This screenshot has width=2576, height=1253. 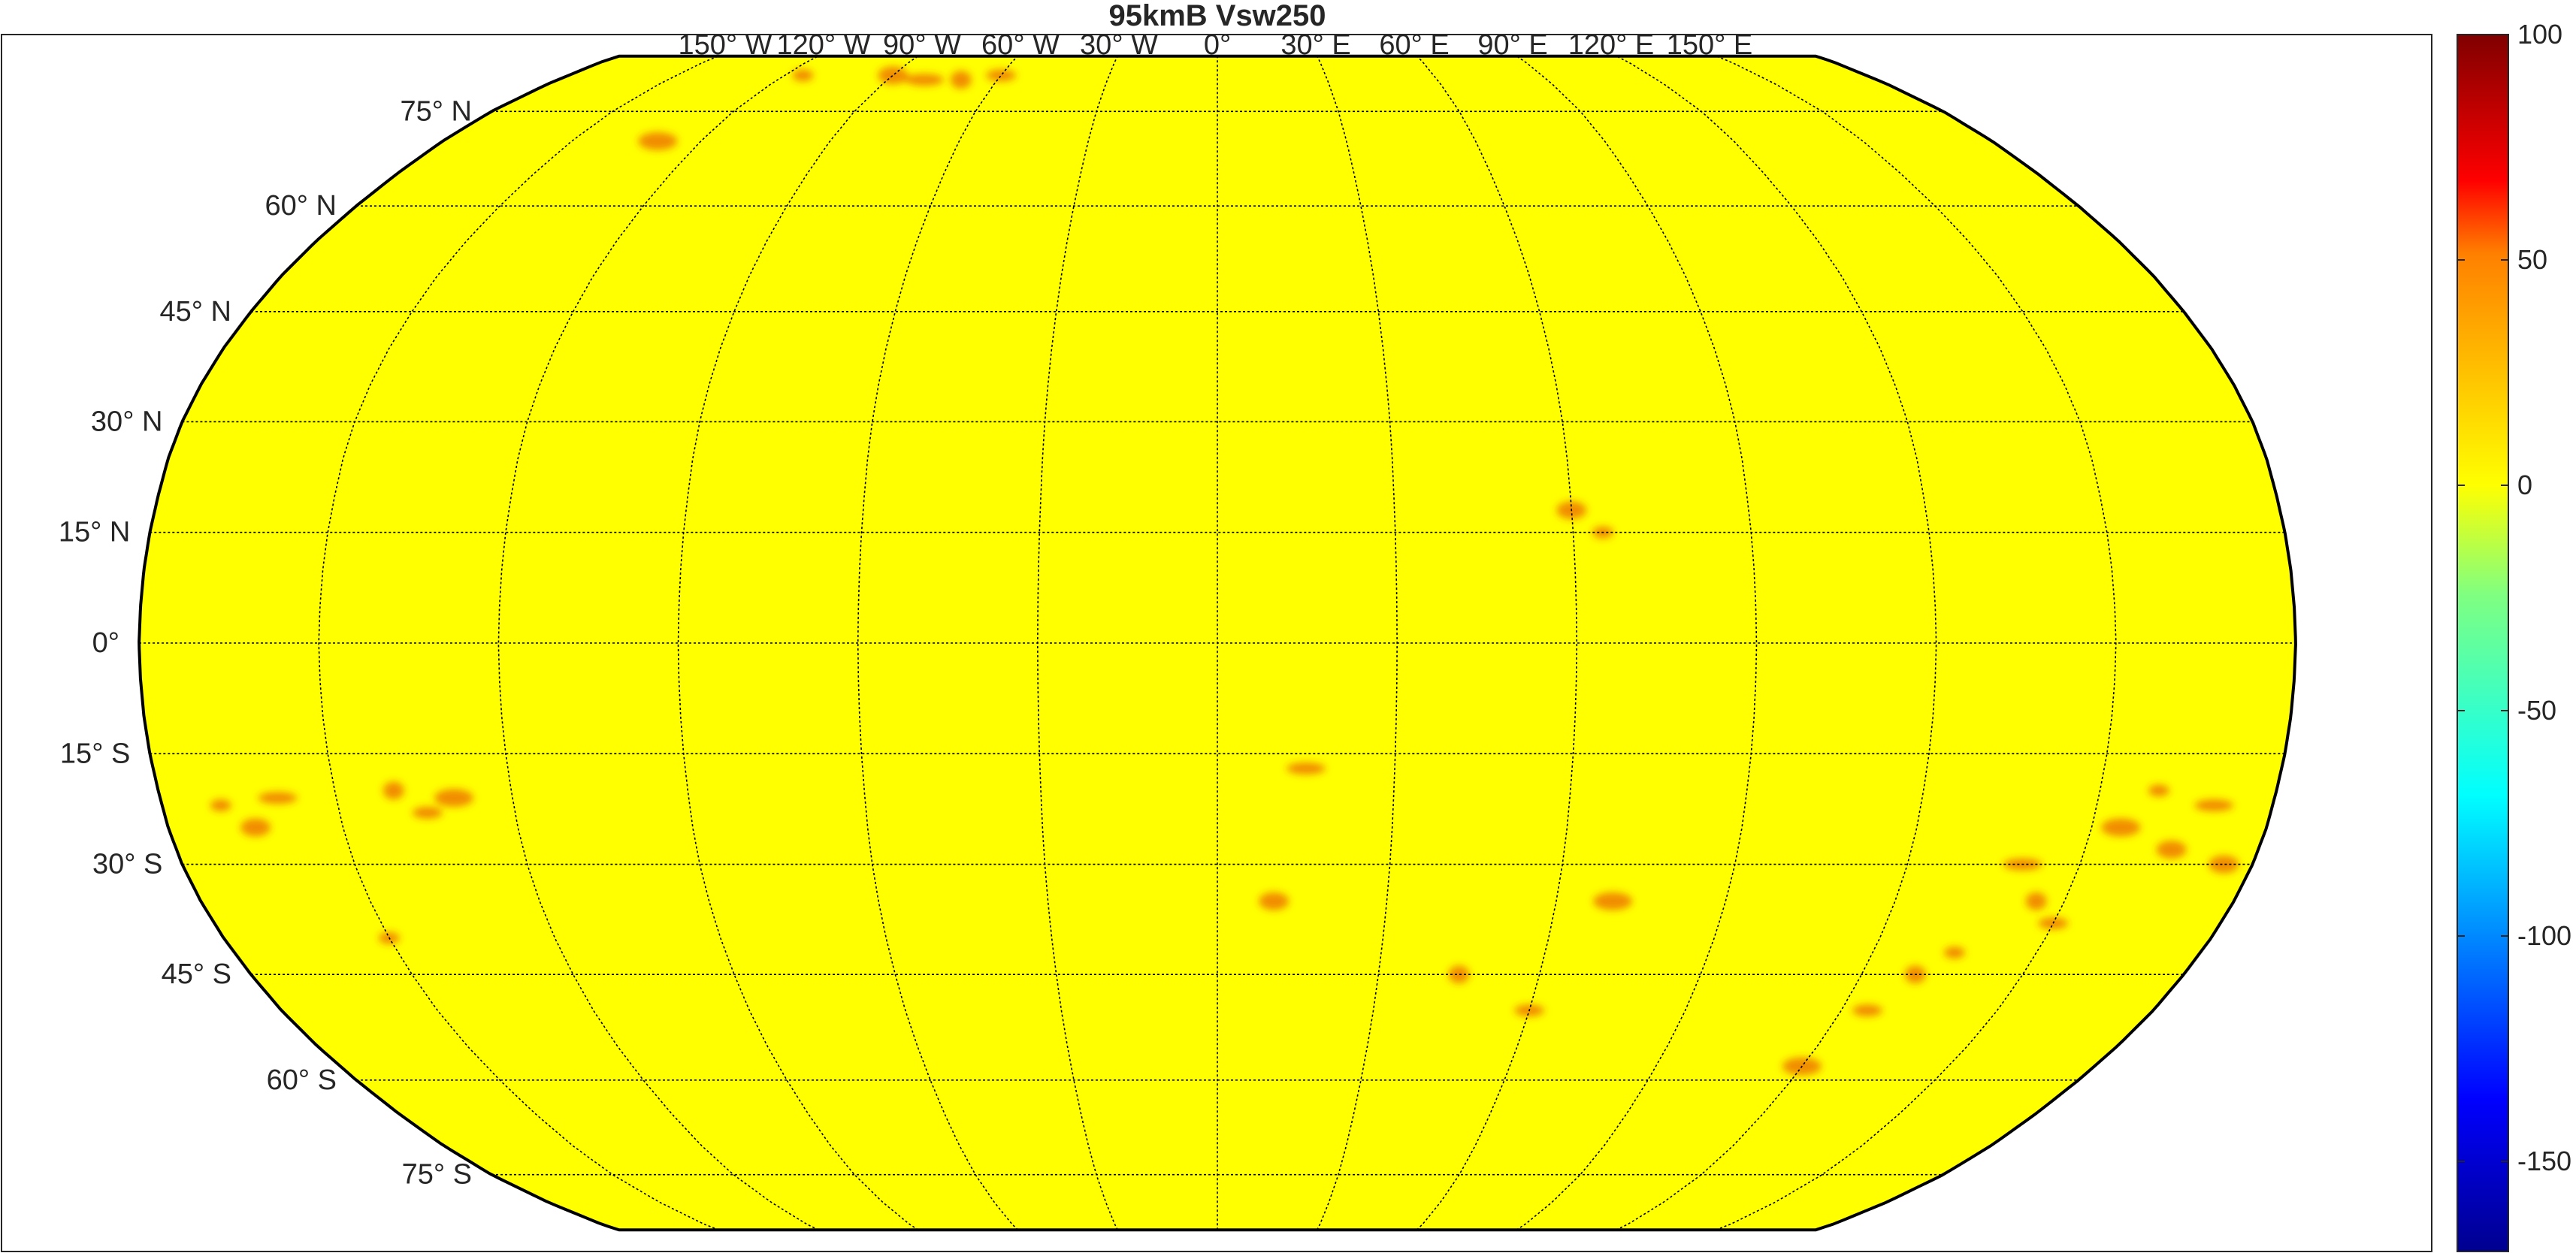 I want to click on colorbar-tick-label: -100, so click(x=2544, y=936).